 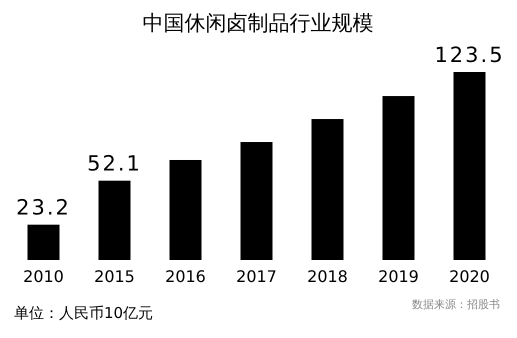 I want to click on x-tick-label: 2017, so click(x=256, y=276).